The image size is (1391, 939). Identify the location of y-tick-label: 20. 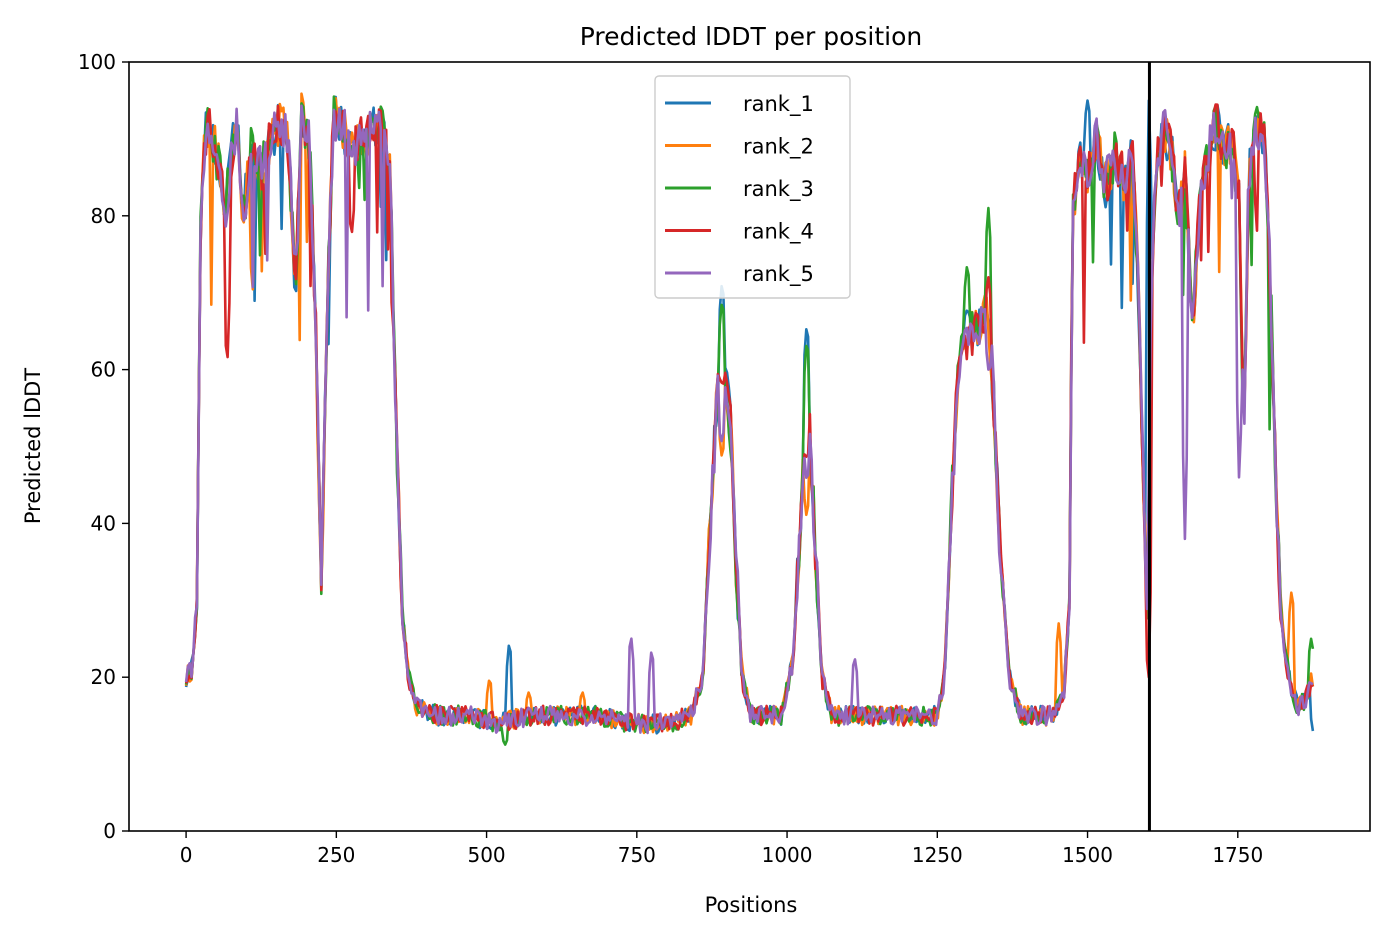
(103, 677).